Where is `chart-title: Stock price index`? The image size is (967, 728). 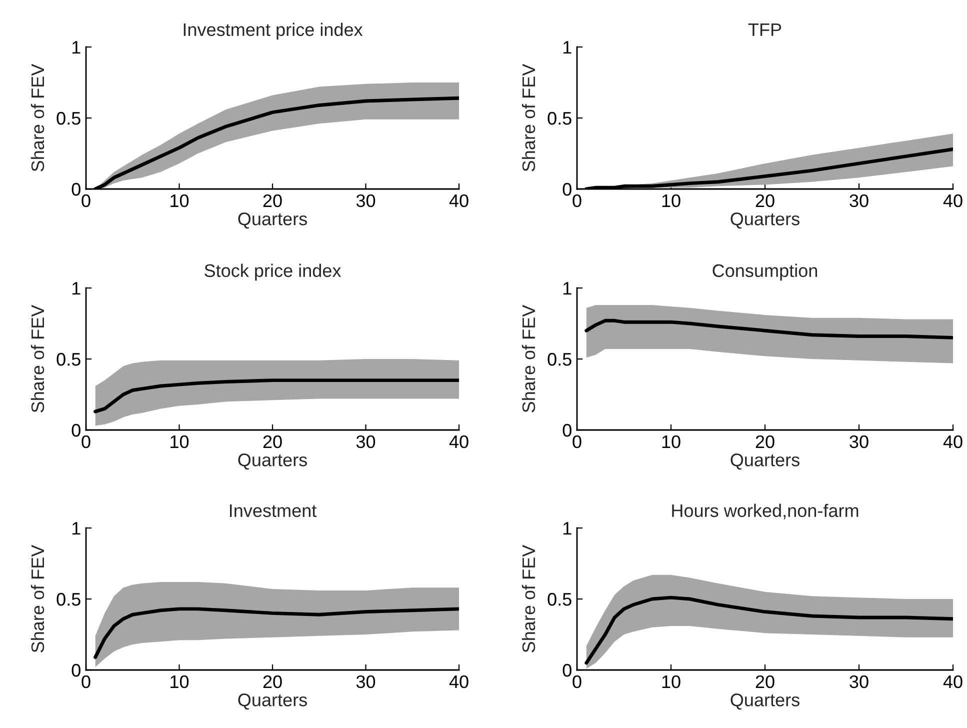
chart-title: Stock price index is located at coordinates (273, 272).